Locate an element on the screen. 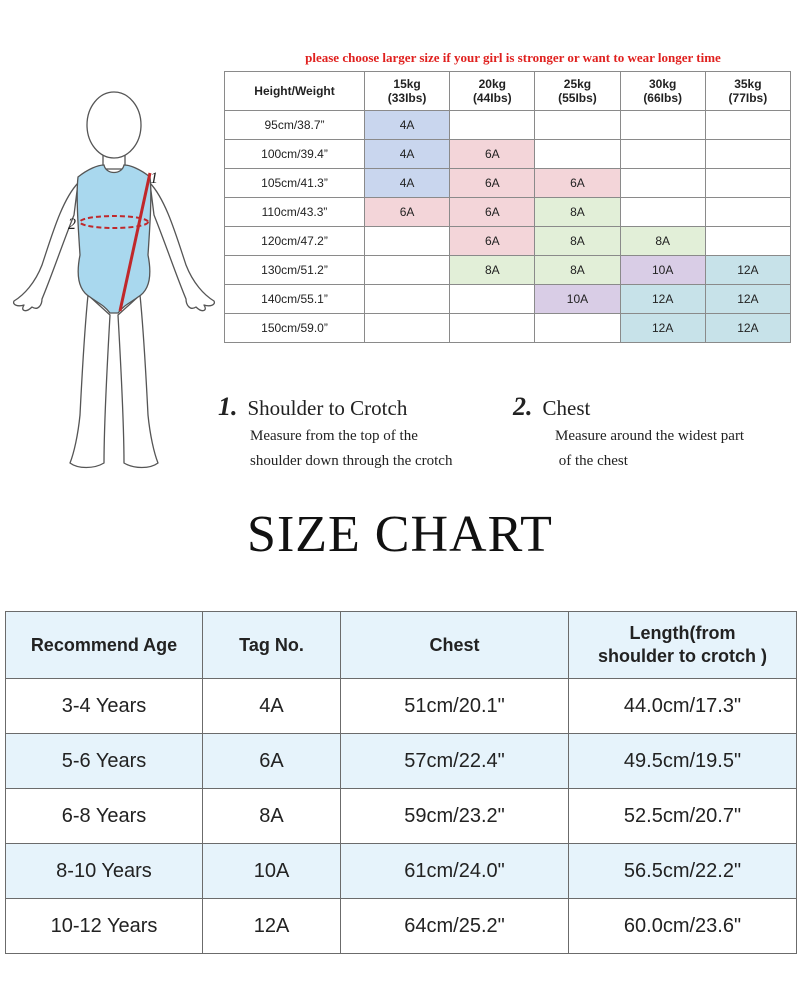 The width and height of the screenshot is (800, 1000). figure-label-2: 2 is located at coordinates (72, 224).